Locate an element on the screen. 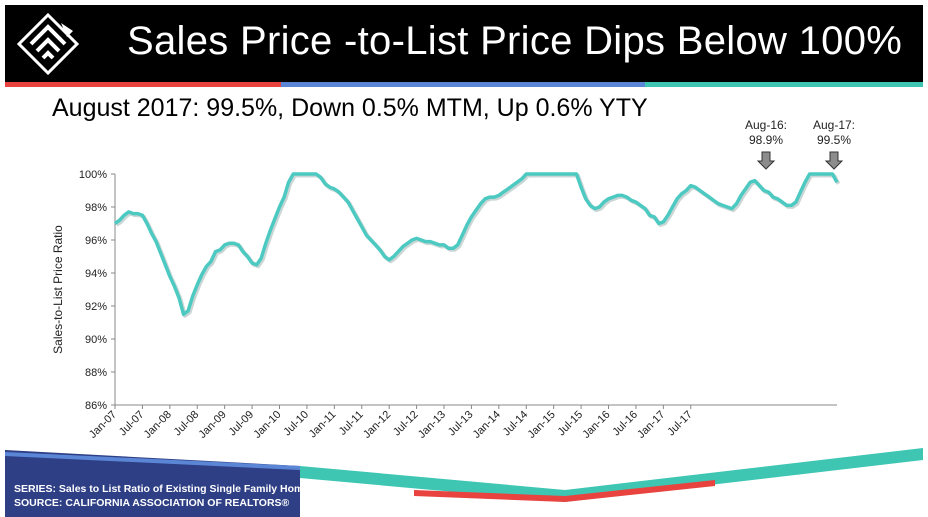 The image size is (928, 517). x-tick-label: Jan-10 is located at coordinates (267, 425).